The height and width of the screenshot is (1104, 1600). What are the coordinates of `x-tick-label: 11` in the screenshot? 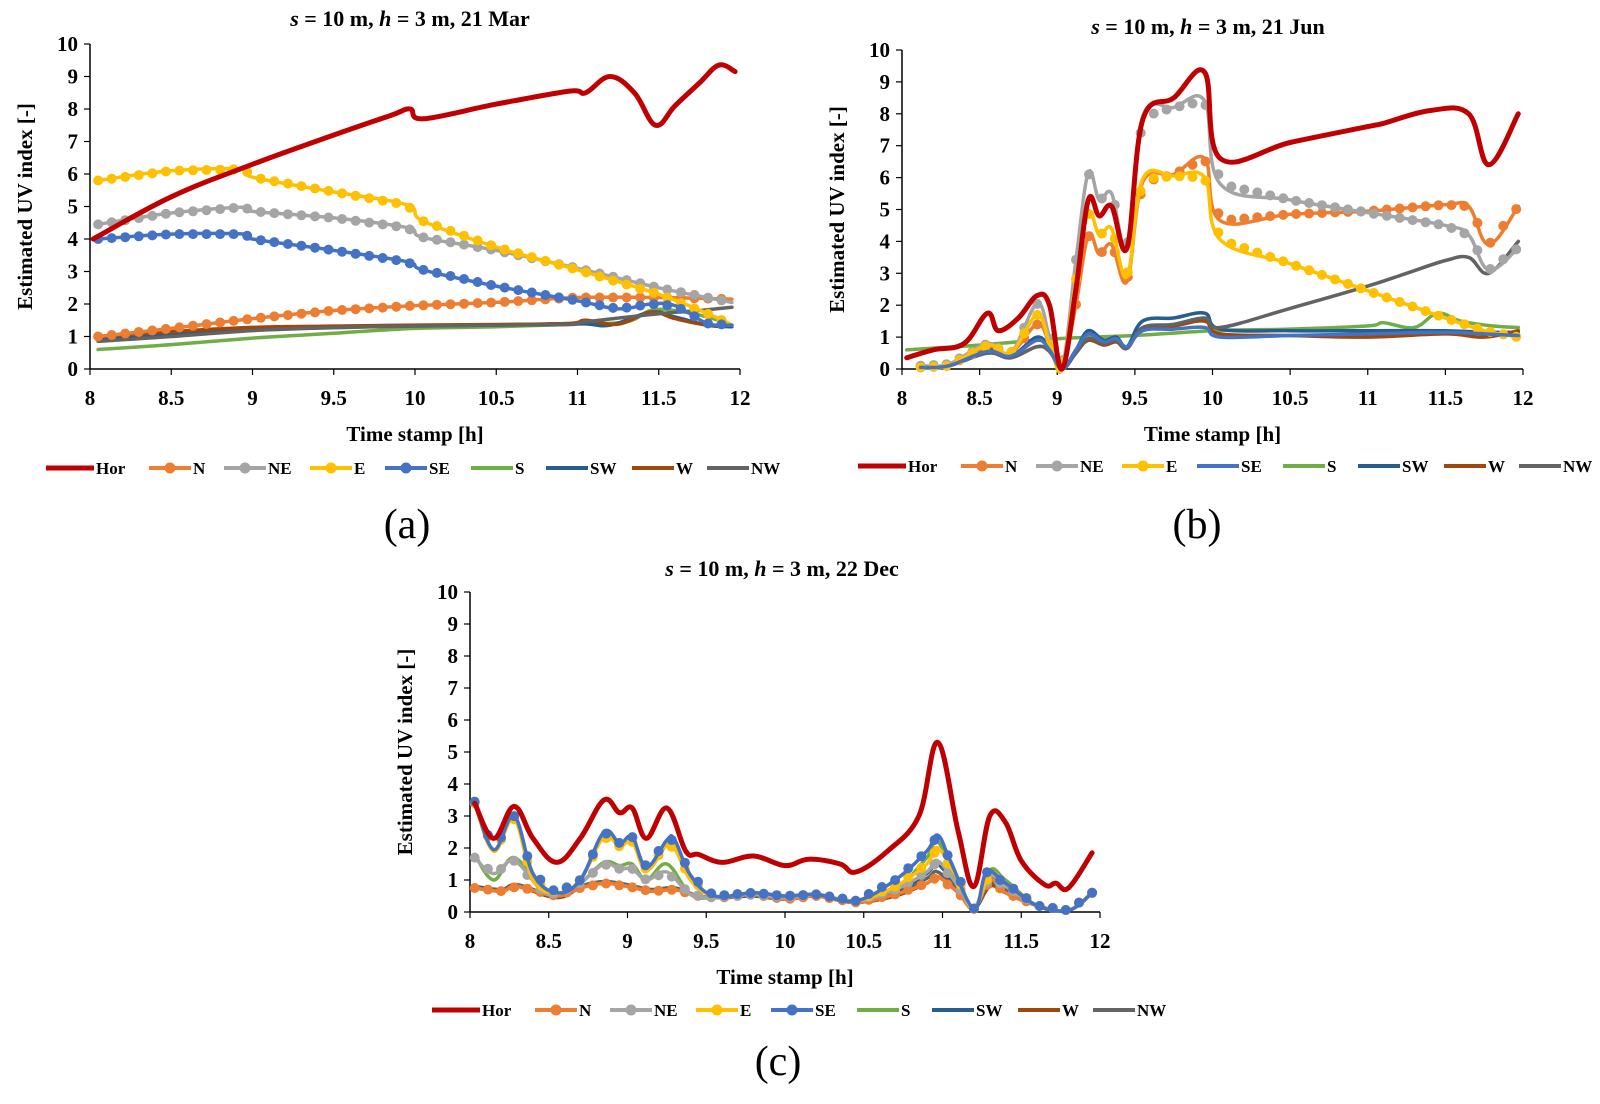 It's located at (578, 398).